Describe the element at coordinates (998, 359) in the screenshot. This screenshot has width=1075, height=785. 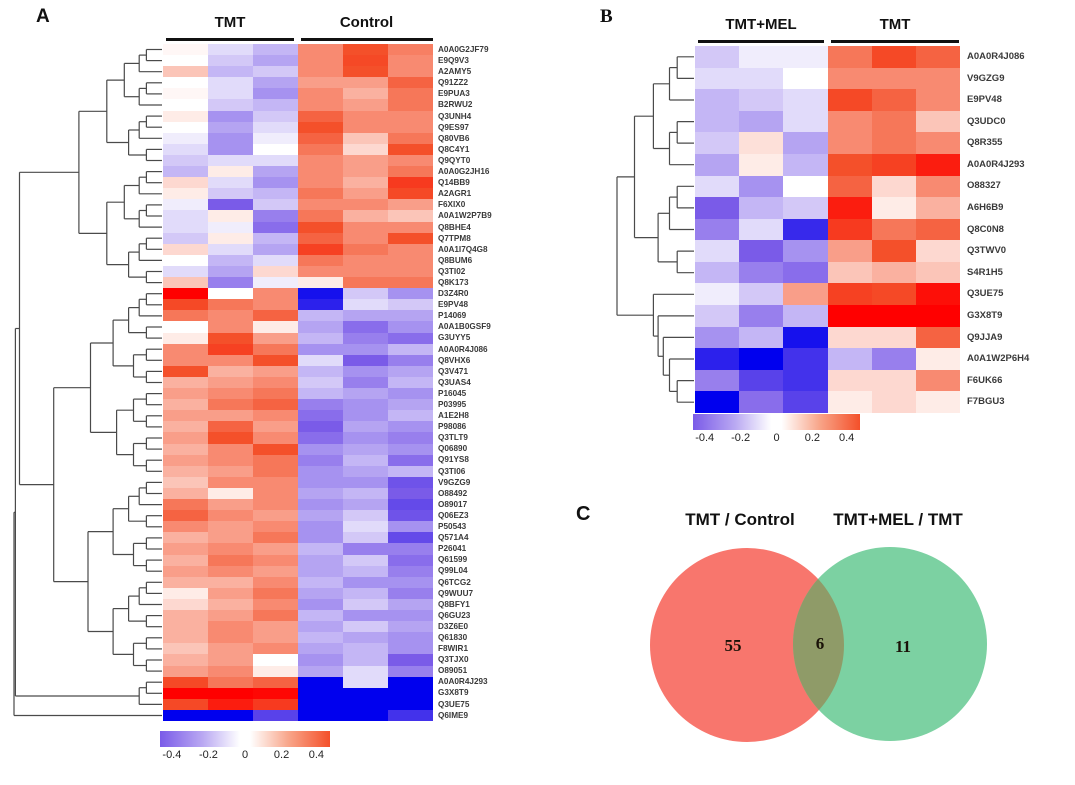
I see `row-label: A0A1W2P6H4` at that location.